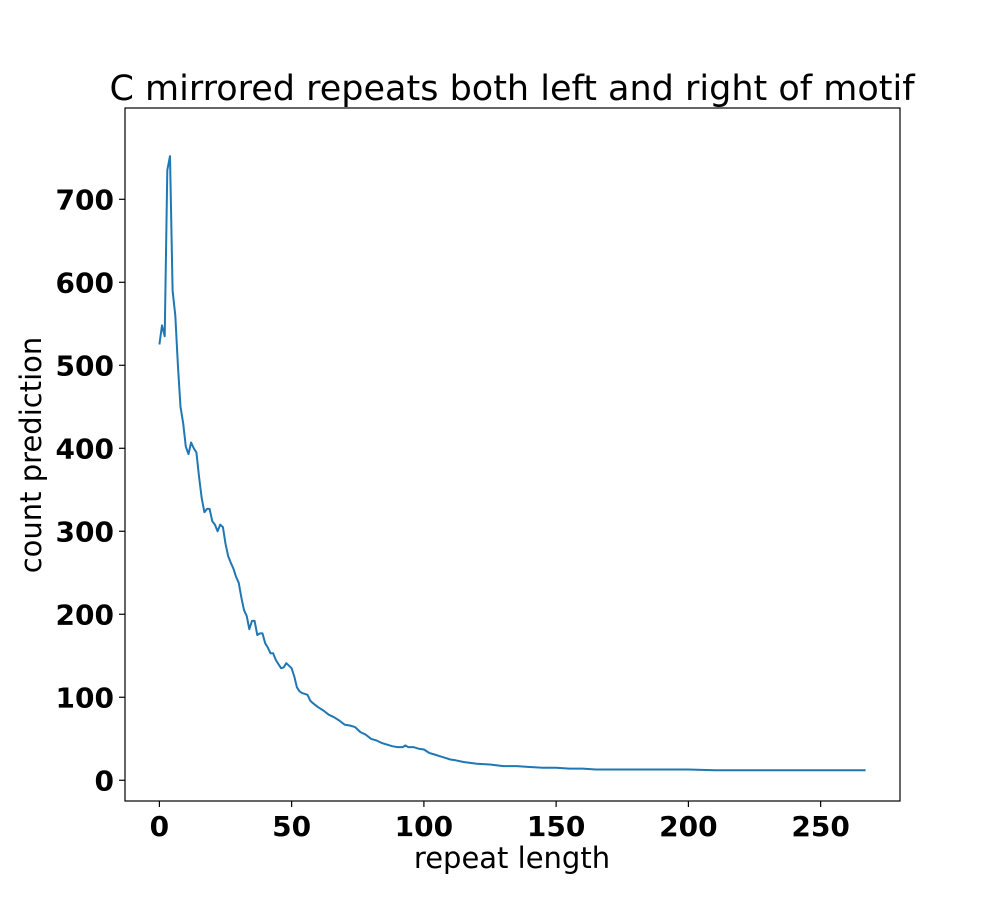 This screenshot has height=900, width=1000. I want to click on x-axis-label: repeat length, so click(512, 858).